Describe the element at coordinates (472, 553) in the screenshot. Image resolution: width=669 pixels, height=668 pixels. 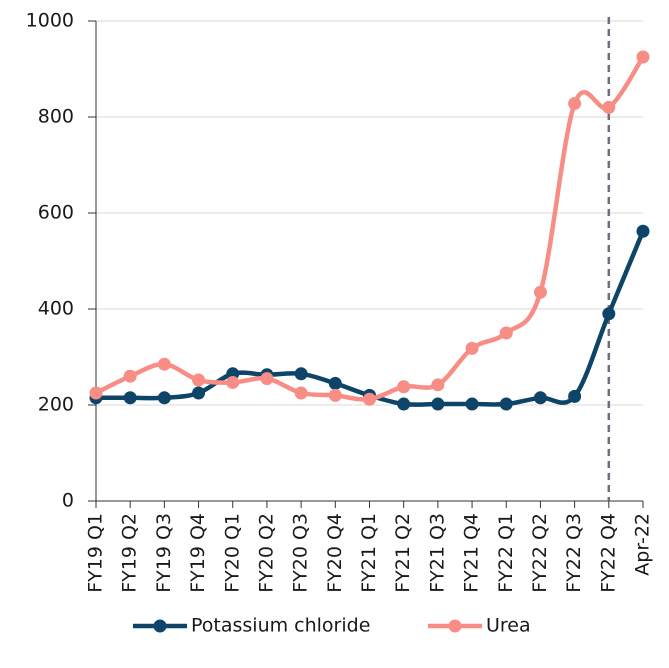
I see `x-tick-label: FY21 Q4` at that location.